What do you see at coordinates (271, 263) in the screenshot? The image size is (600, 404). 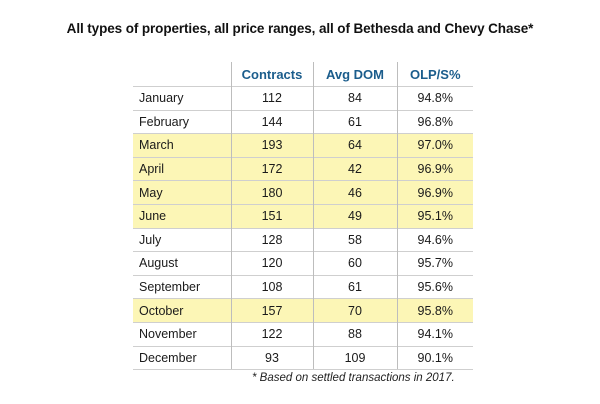 I see `contracts-cell: 120` at bounding box center [271, 263].